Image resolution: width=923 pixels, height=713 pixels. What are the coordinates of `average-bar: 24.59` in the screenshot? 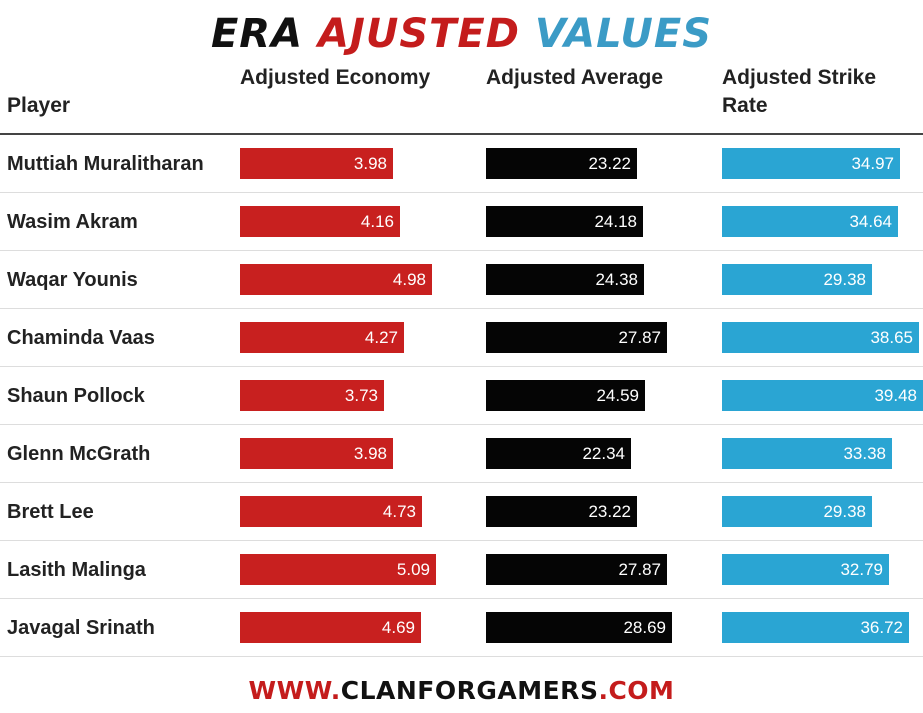 It's located at (565, 395).